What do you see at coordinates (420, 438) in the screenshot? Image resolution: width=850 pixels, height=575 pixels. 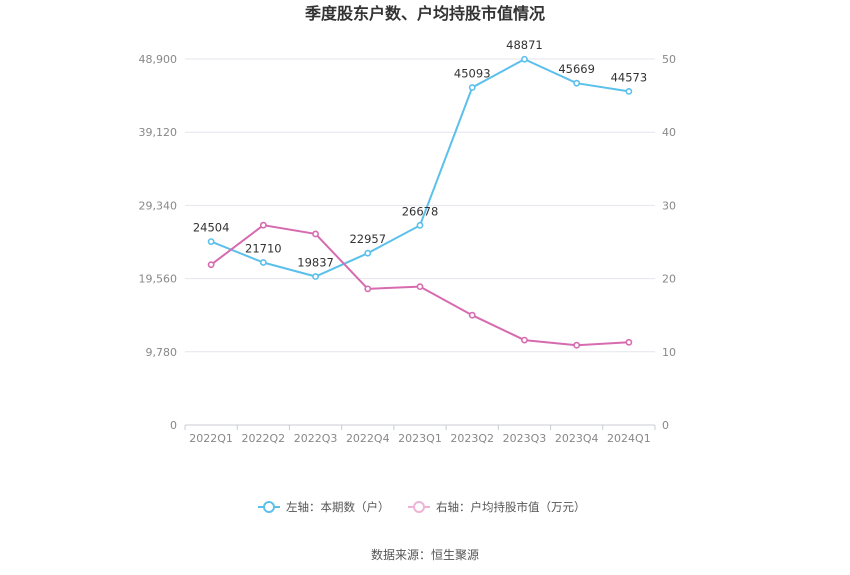 I see `x-tick-label: 2023Q1` at bounding box center [420, 438].